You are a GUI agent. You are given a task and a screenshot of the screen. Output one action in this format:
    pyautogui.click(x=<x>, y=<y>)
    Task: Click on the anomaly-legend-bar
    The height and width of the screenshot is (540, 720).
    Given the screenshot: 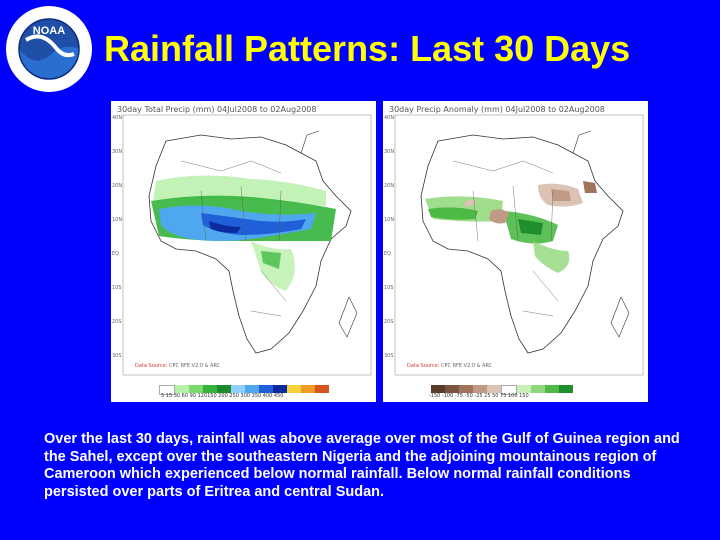 What is the action you would take?
    pyautogui.click(x=502, y=390)
    